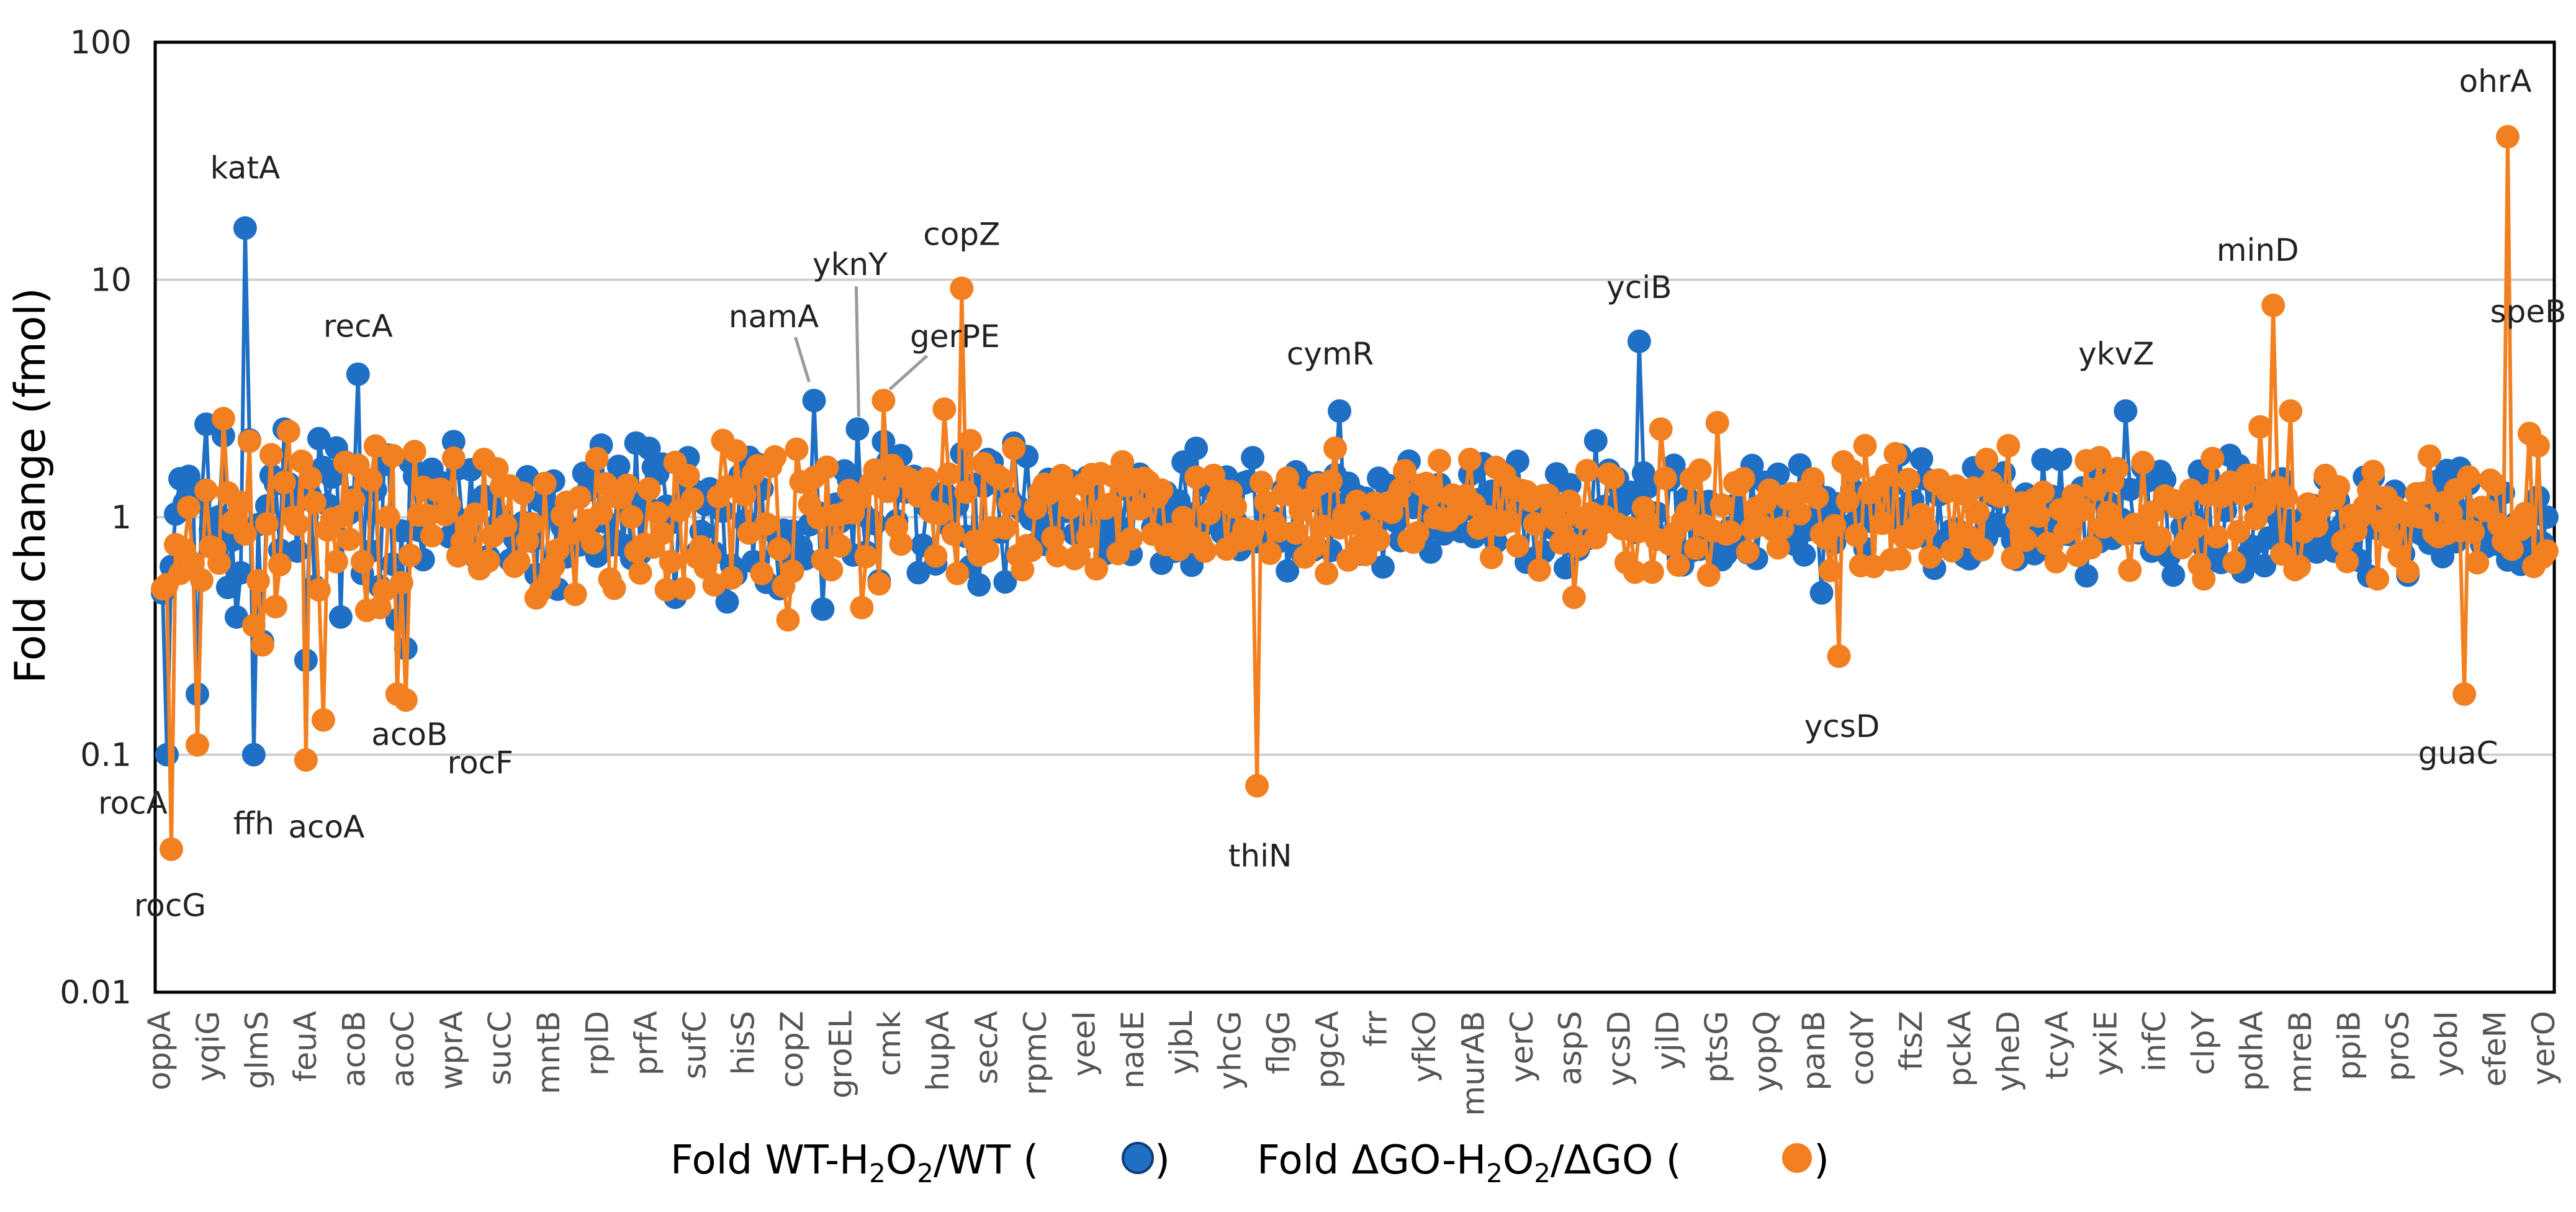  What do you see at coordinates (889, 1043) in the screenshot?
I see `x-tick-label: cmk` at bounding box center [889, 1043].